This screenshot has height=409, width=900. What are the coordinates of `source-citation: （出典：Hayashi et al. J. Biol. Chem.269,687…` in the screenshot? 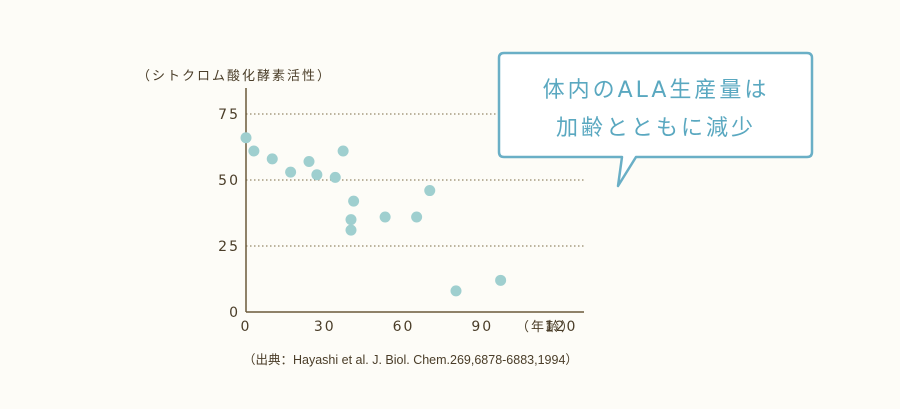 It's located at (410, 360).